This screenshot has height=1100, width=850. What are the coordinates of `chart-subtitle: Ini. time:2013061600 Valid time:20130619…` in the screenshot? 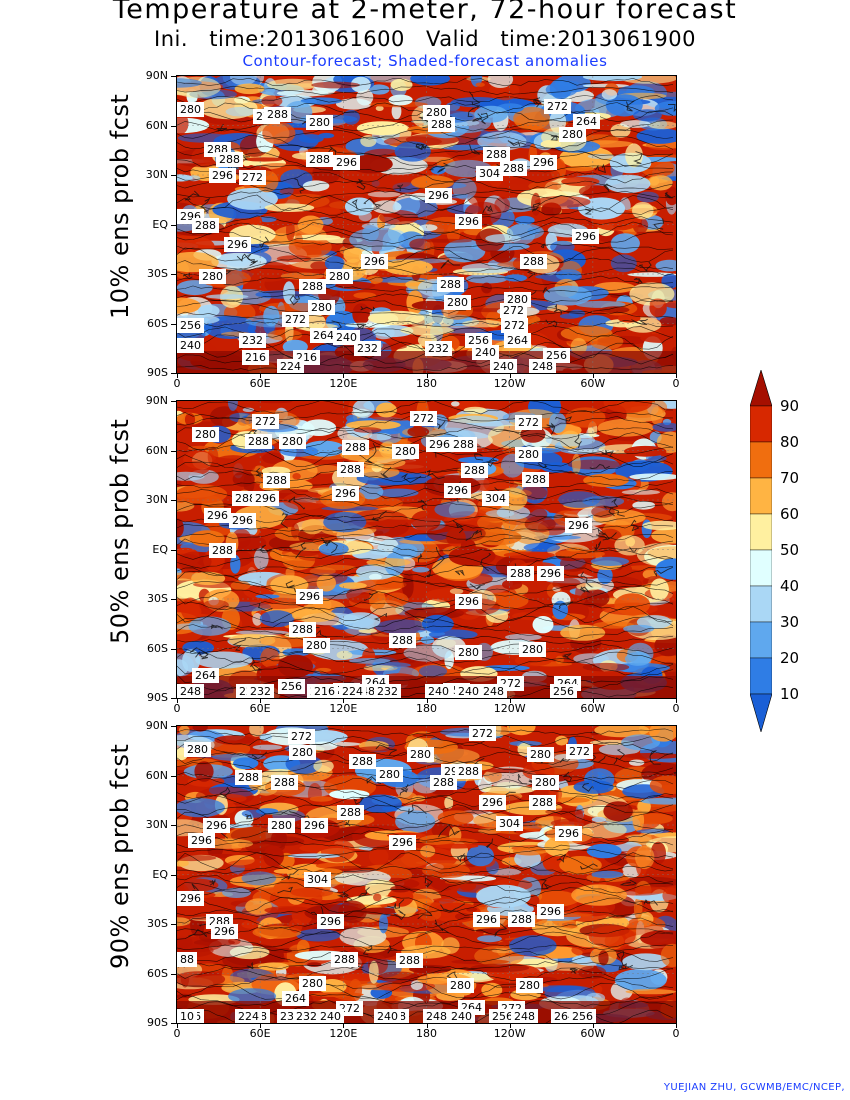 It's located at (425, 39).